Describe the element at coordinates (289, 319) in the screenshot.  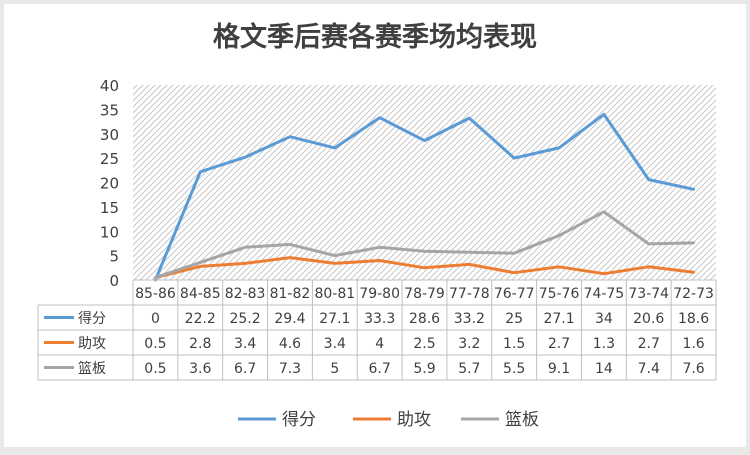
I see `data-label: 29.4` at that location.